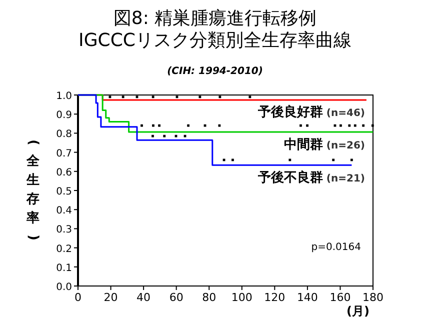 This screenshot has width=430, height=330. I want to click on x-tick-label: 100, so click(241, 297).